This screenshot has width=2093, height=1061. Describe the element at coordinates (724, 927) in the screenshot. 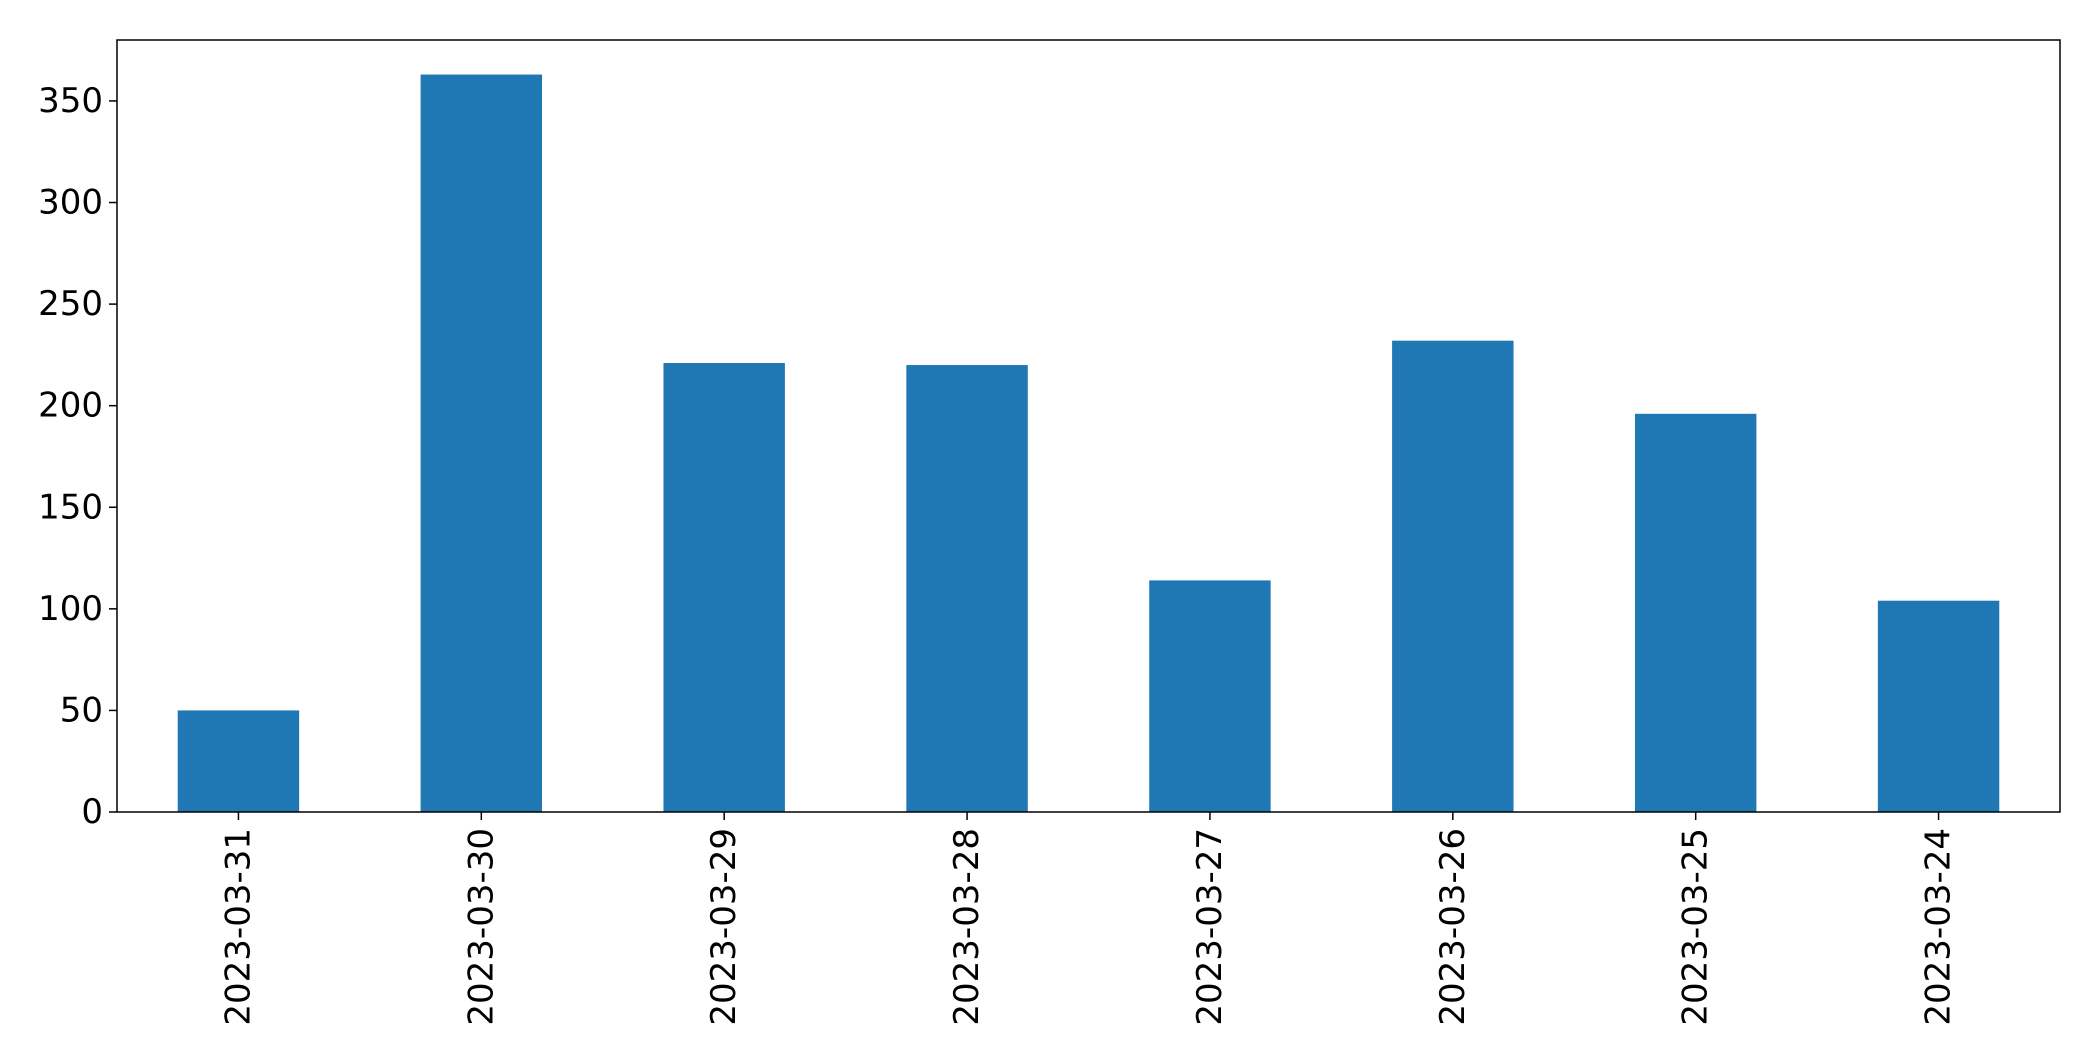

I see `x-tick-label: 2023-03-29` at that location.